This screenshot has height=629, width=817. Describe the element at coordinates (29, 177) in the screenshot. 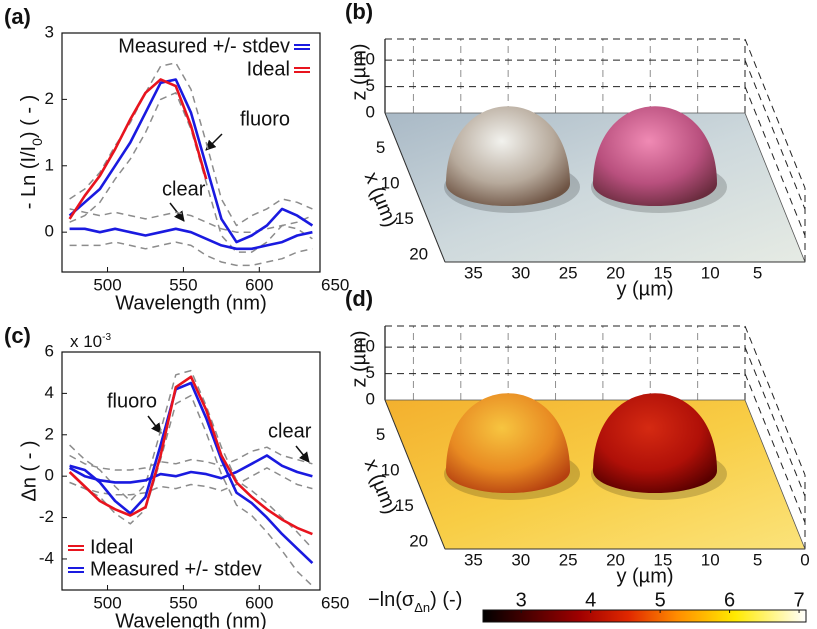

I see `y-label-part: - Ln (I/I` at that location.